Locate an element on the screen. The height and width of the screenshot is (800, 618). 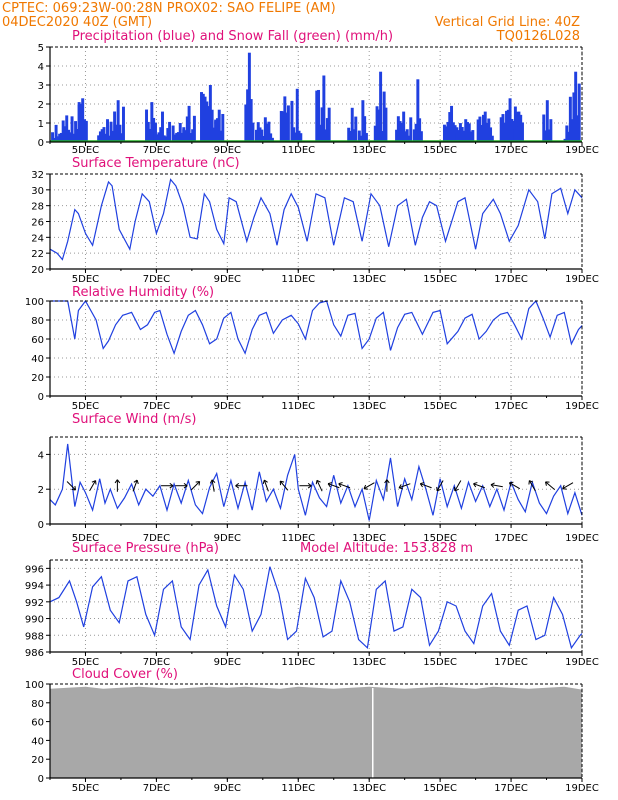
y-tick-label: 988 is located at coordinates (34, 636).